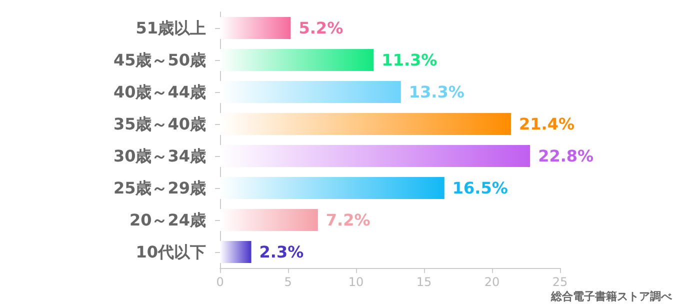 The image size is (680, 308). Describe the element at coordinates (436, 92) in the screenshot. I see `data-label: 13.3%` at that location.